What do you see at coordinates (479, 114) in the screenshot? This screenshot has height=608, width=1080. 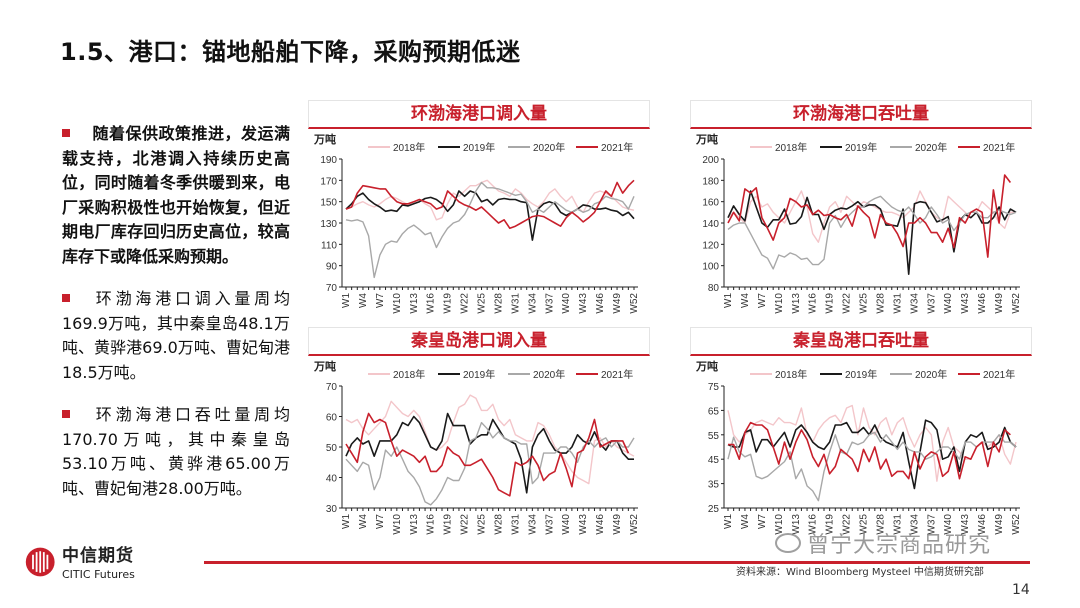 I see `chart-title: 环渤海港口调入量` at bounding box center [479, 114].